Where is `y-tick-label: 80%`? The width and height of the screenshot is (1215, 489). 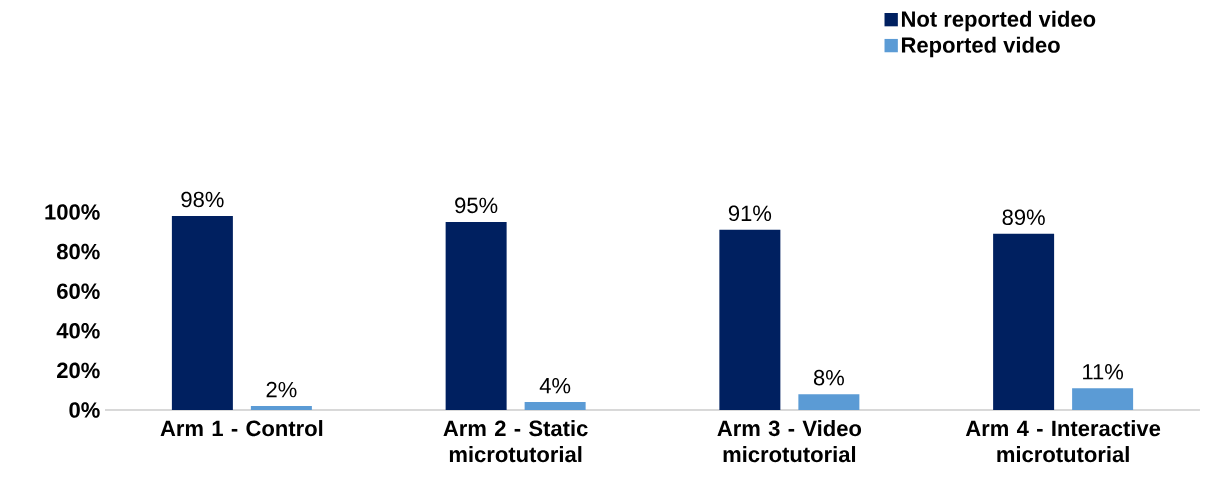
y-tick-label: 80% is located at coordinates (78, 251).